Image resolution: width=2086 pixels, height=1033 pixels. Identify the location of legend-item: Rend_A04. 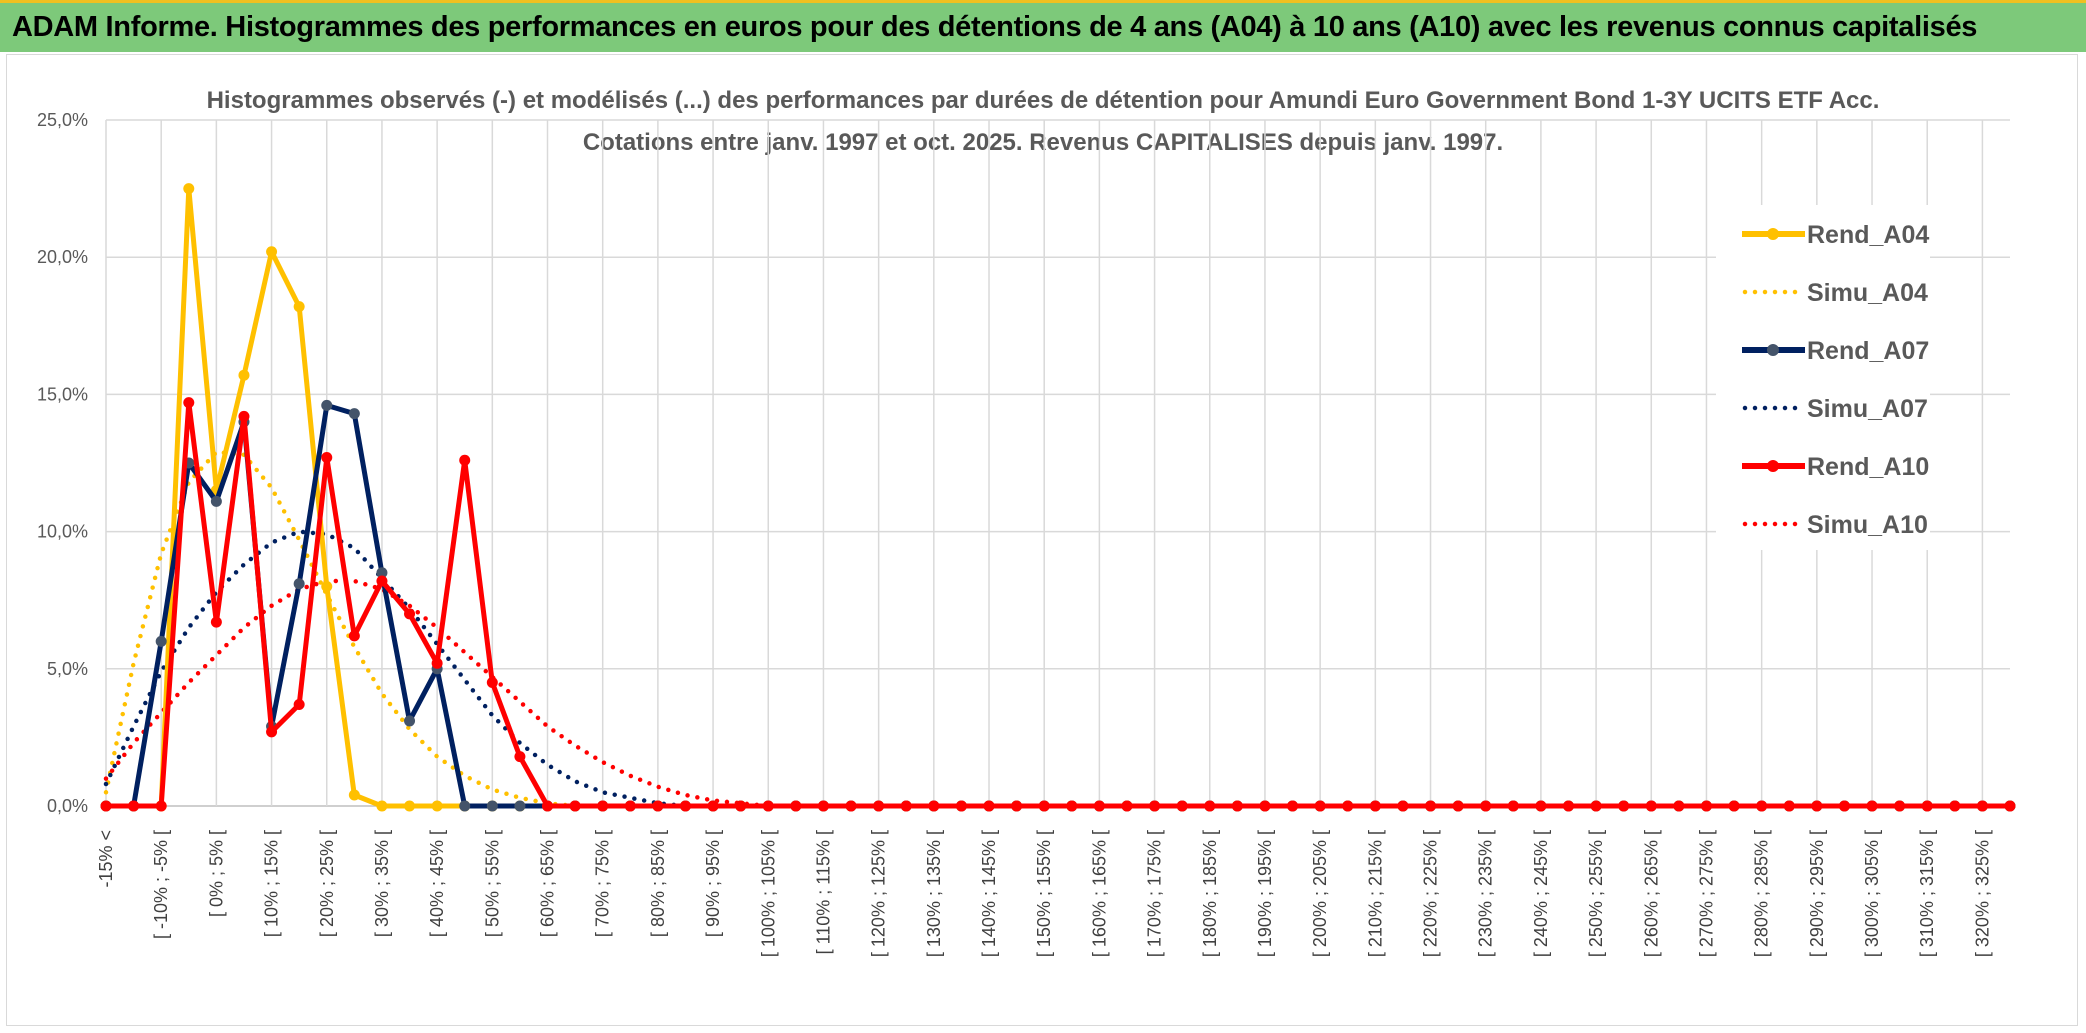
(1835, 235).